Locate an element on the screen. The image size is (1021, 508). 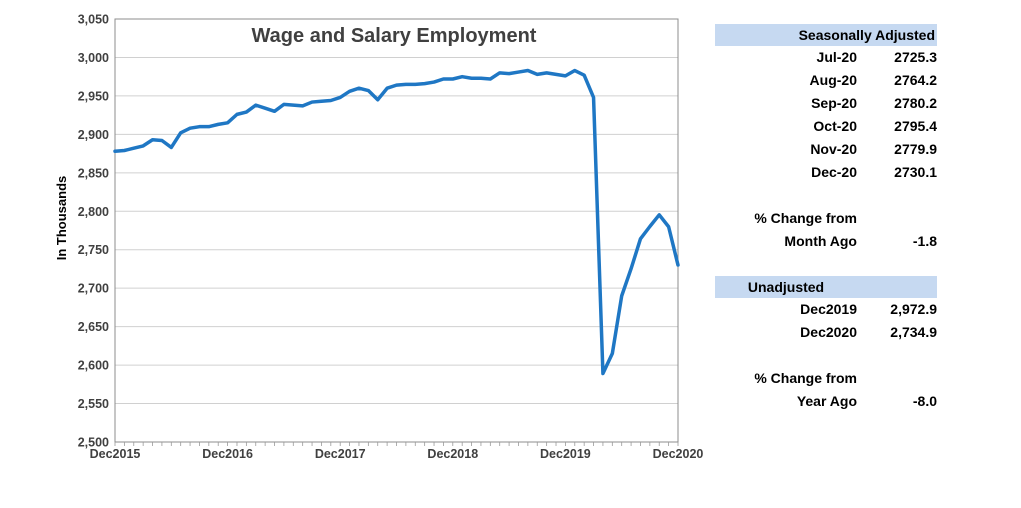
year-ago-label: Year Ago is located at coordinates (826, 401).